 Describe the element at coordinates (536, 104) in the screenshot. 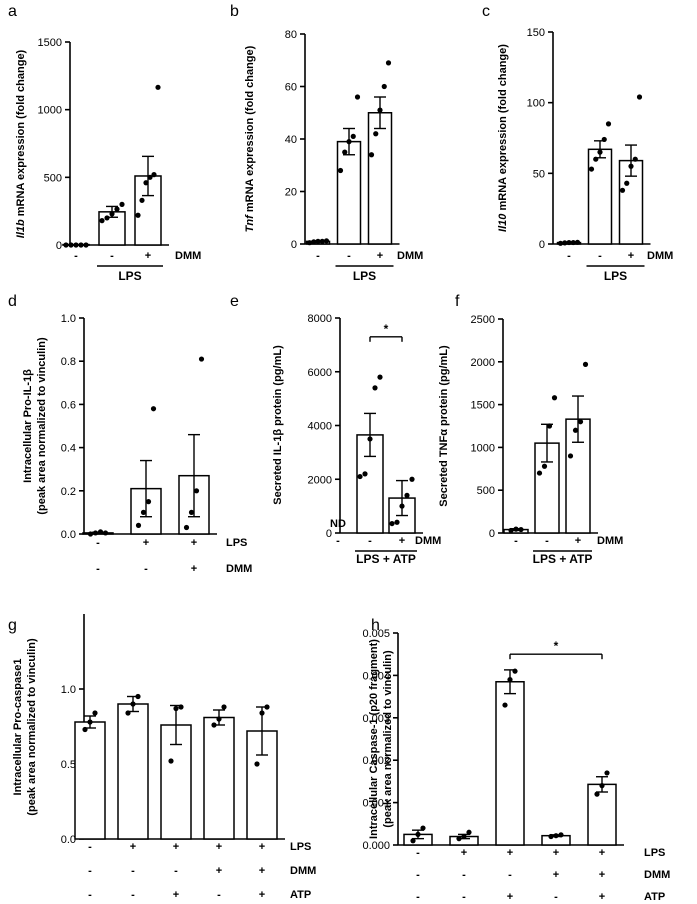

I see `y-tick-label: 100` at that location.